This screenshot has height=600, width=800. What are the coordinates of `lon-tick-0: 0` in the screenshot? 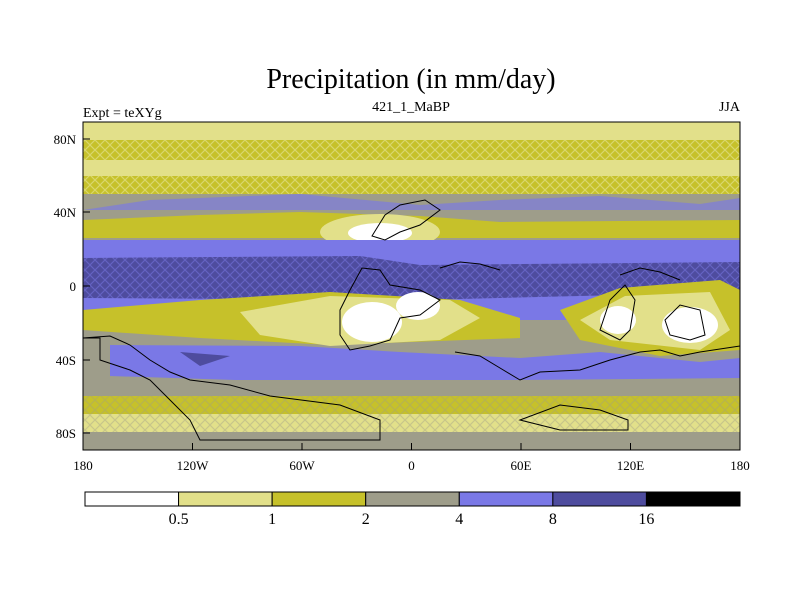 It's located at (411, 465).